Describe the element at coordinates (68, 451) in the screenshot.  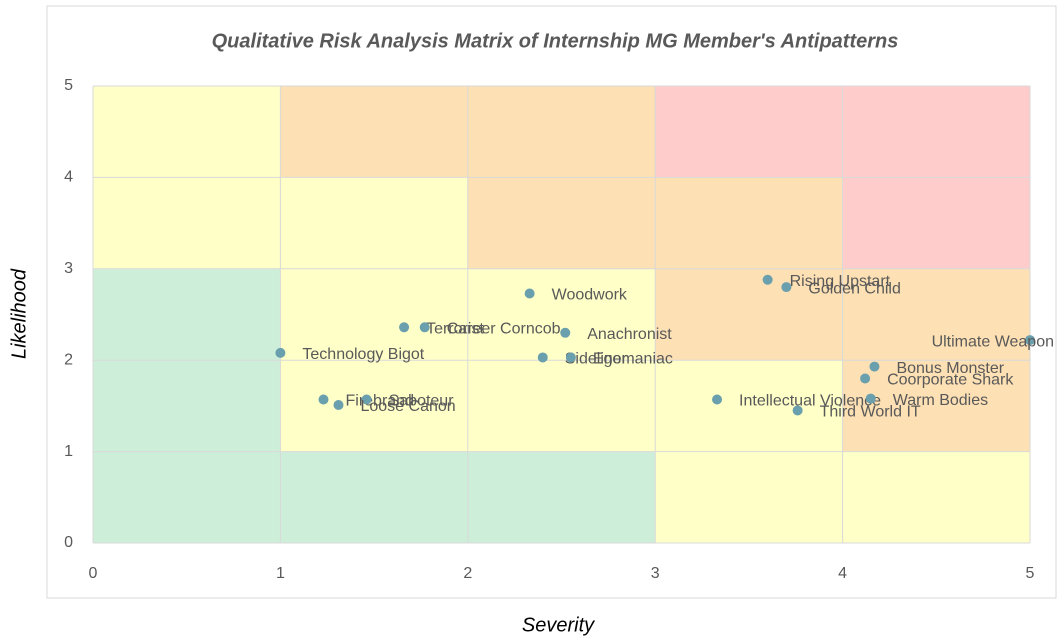
I see `y-tick-label: 1` at that location.